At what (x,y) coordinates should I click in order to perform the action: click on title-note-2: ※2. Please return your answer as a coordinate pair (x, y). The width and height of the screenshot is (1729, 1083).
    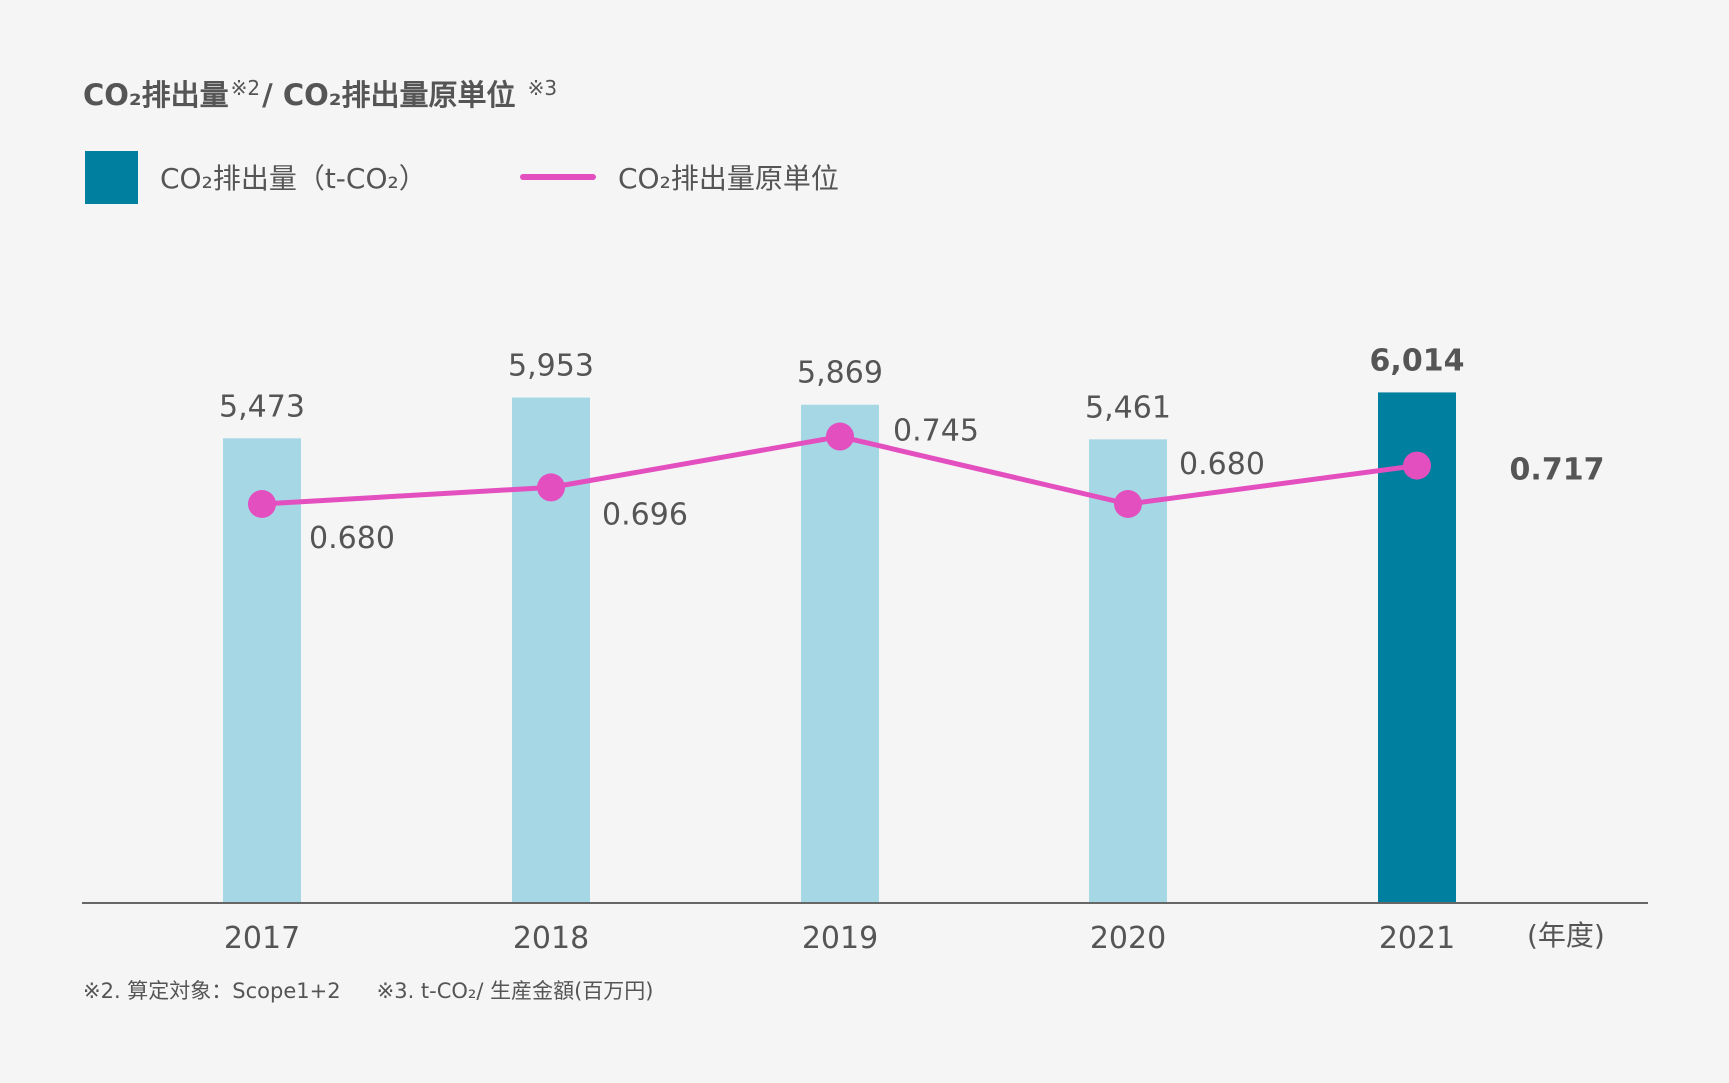
    Looking at the image, I should click on (245, 88).